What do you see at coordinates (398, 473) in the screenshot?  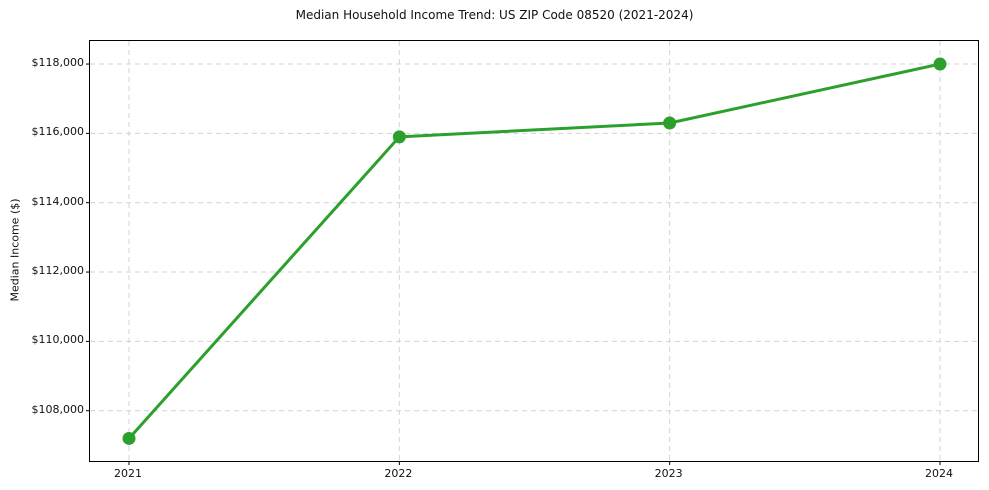 I see `x-tick-label: 2022` at bounding box center [398, 473].